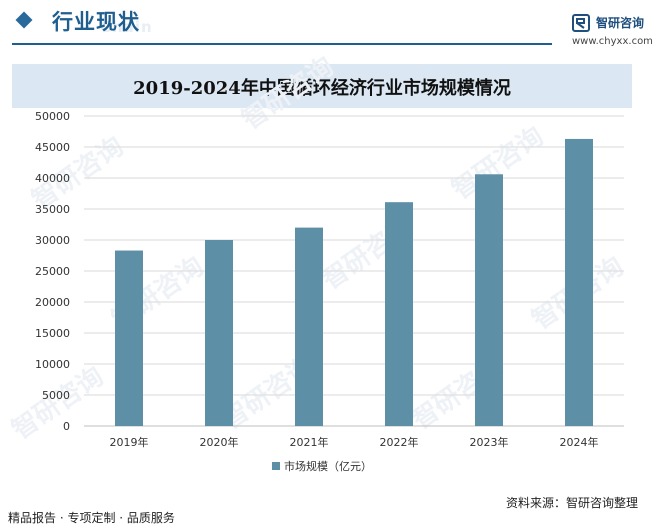 This screenshot has width=658, height=530. What do you see at coordinates (91, 518) in the screenshot?
I see `footer-tagline: 精品报告 · 专项定制 · 品质服务` at bounding box center [91, 518].